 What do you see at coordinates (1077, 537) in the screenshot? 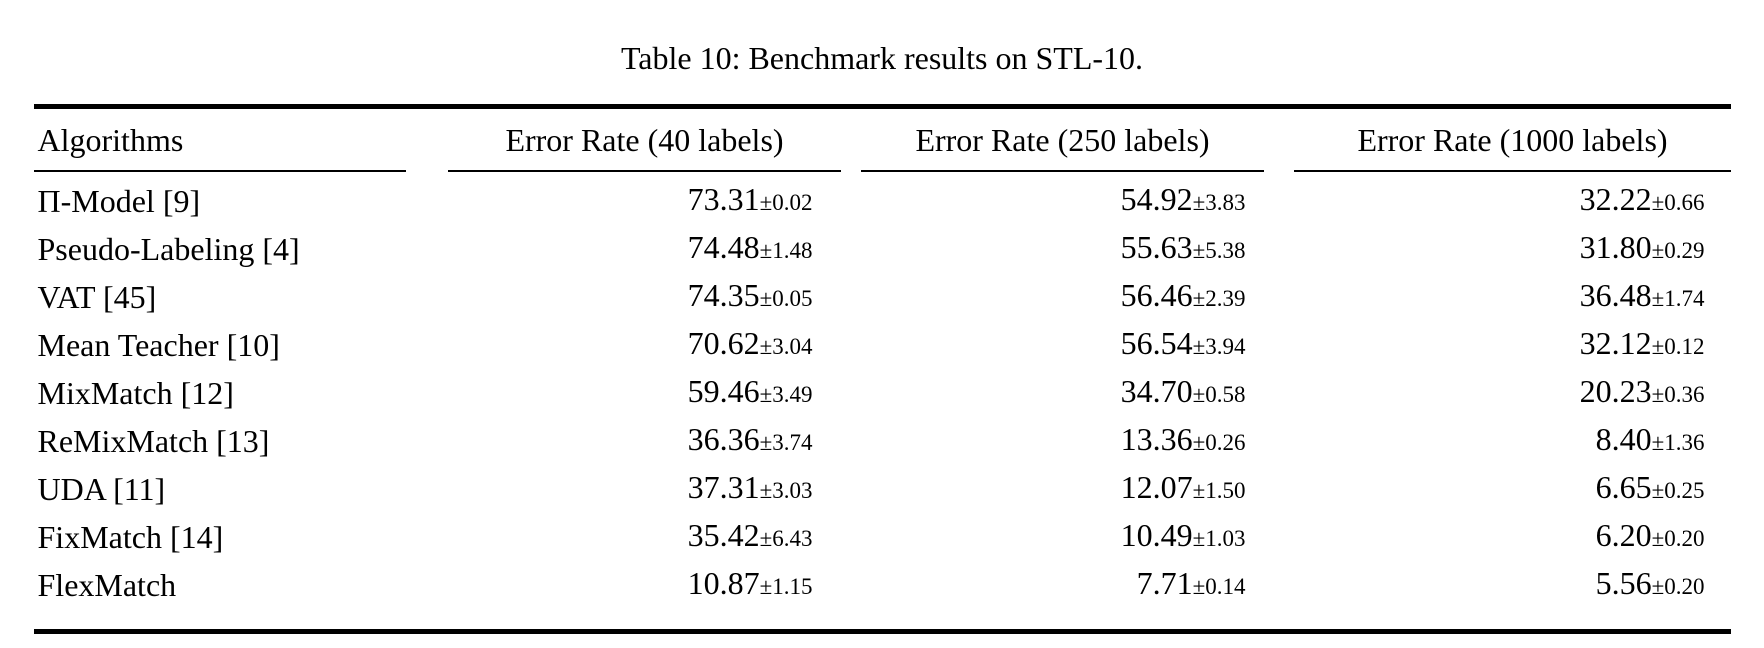
I see `error-rate-250-cell: 10.49±1.03` at bounding box center [1077, 537].